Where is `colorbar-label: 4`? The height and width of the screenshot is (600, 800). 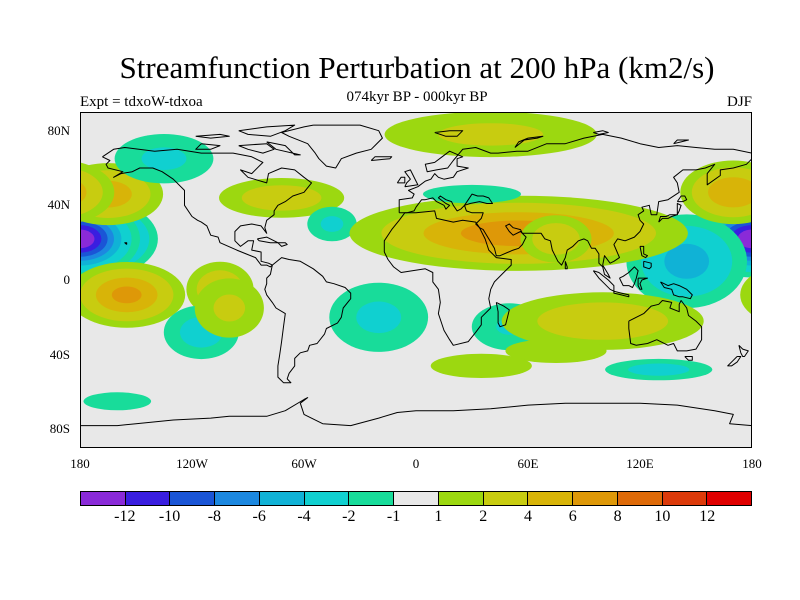 colorbar-label: 4 is located at coordinates (528, 516).